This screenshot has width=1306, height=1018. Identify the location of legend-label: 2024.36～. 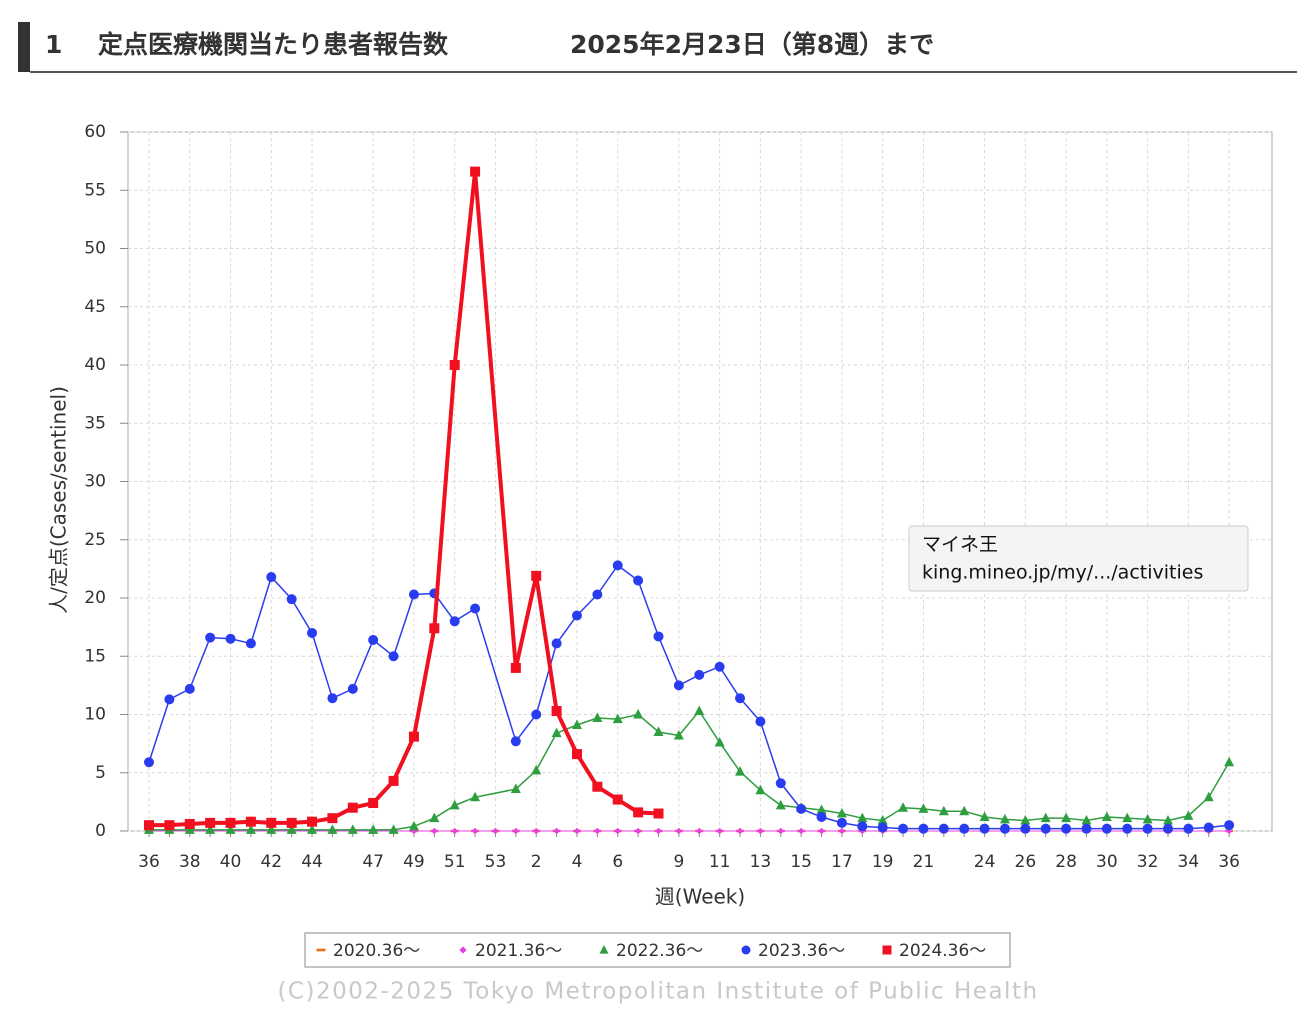
(942, 951).